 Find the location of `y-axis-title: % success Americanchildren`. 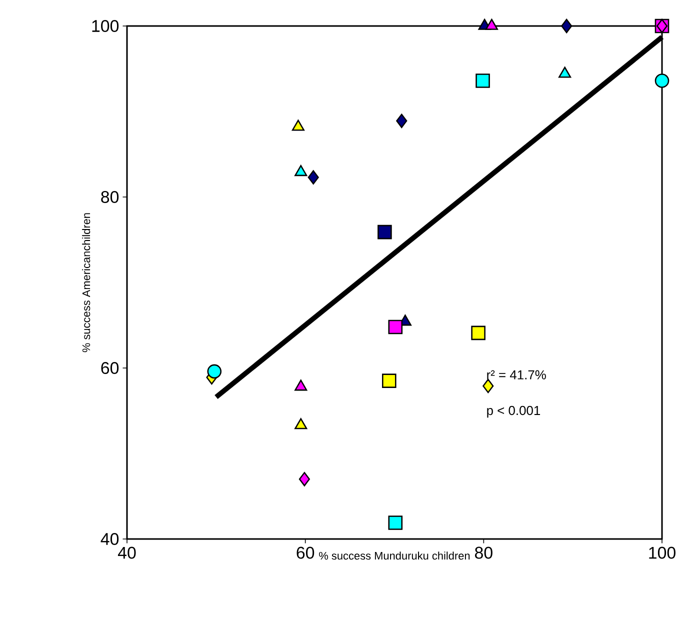

y-axis-title: % success Americanchildren is located at coordinates (86, 282).